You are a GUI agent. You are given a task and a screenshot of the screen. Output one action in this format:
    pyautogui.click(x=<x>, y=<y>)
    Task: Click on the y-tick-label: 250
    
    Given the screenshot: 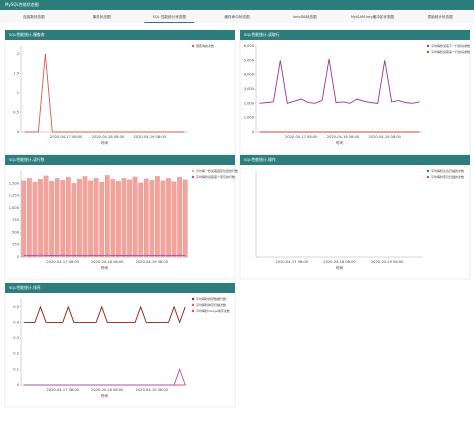 What is the action you would take?
    pyautogui.click(x=16, y=245)
    